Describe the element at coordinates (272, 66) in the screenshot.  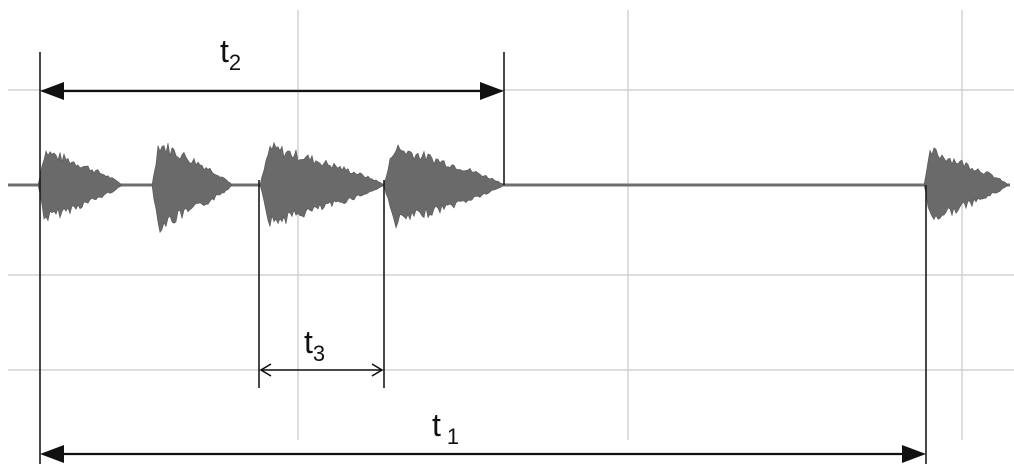
I see `dimension-t2: t2` at that location.